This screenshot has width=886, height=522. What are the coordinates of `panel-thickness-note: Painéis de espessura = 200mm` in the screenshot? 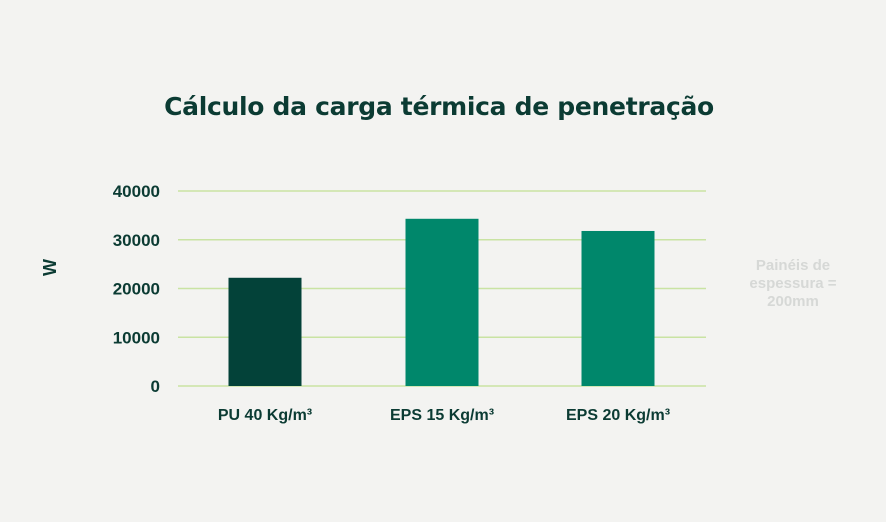 It's located at (793, 284).